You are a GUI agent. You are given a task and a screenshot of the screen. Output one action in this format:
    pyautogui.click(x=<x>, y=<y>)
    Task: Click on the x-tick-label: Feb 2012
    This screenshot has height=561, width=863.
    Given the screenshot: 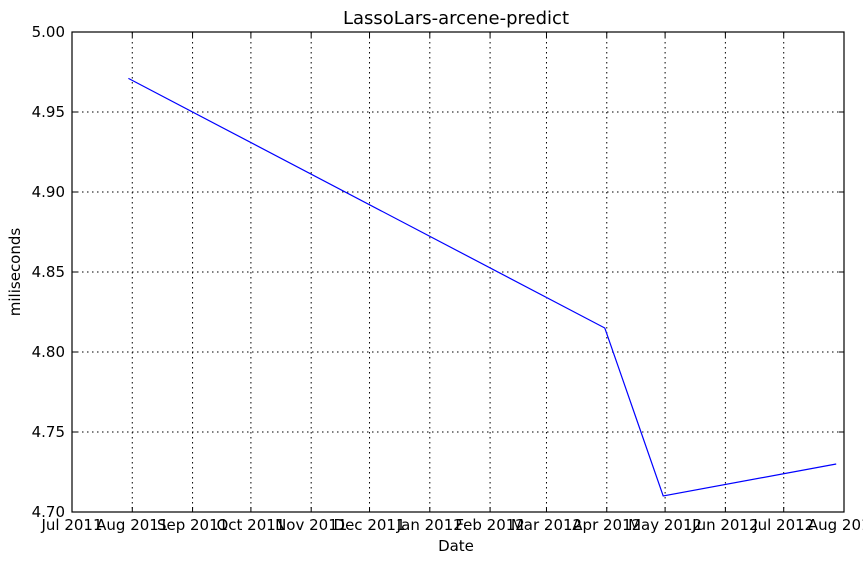 What is the action you would take?
    pyautogui.click(x=490, y=525)
    